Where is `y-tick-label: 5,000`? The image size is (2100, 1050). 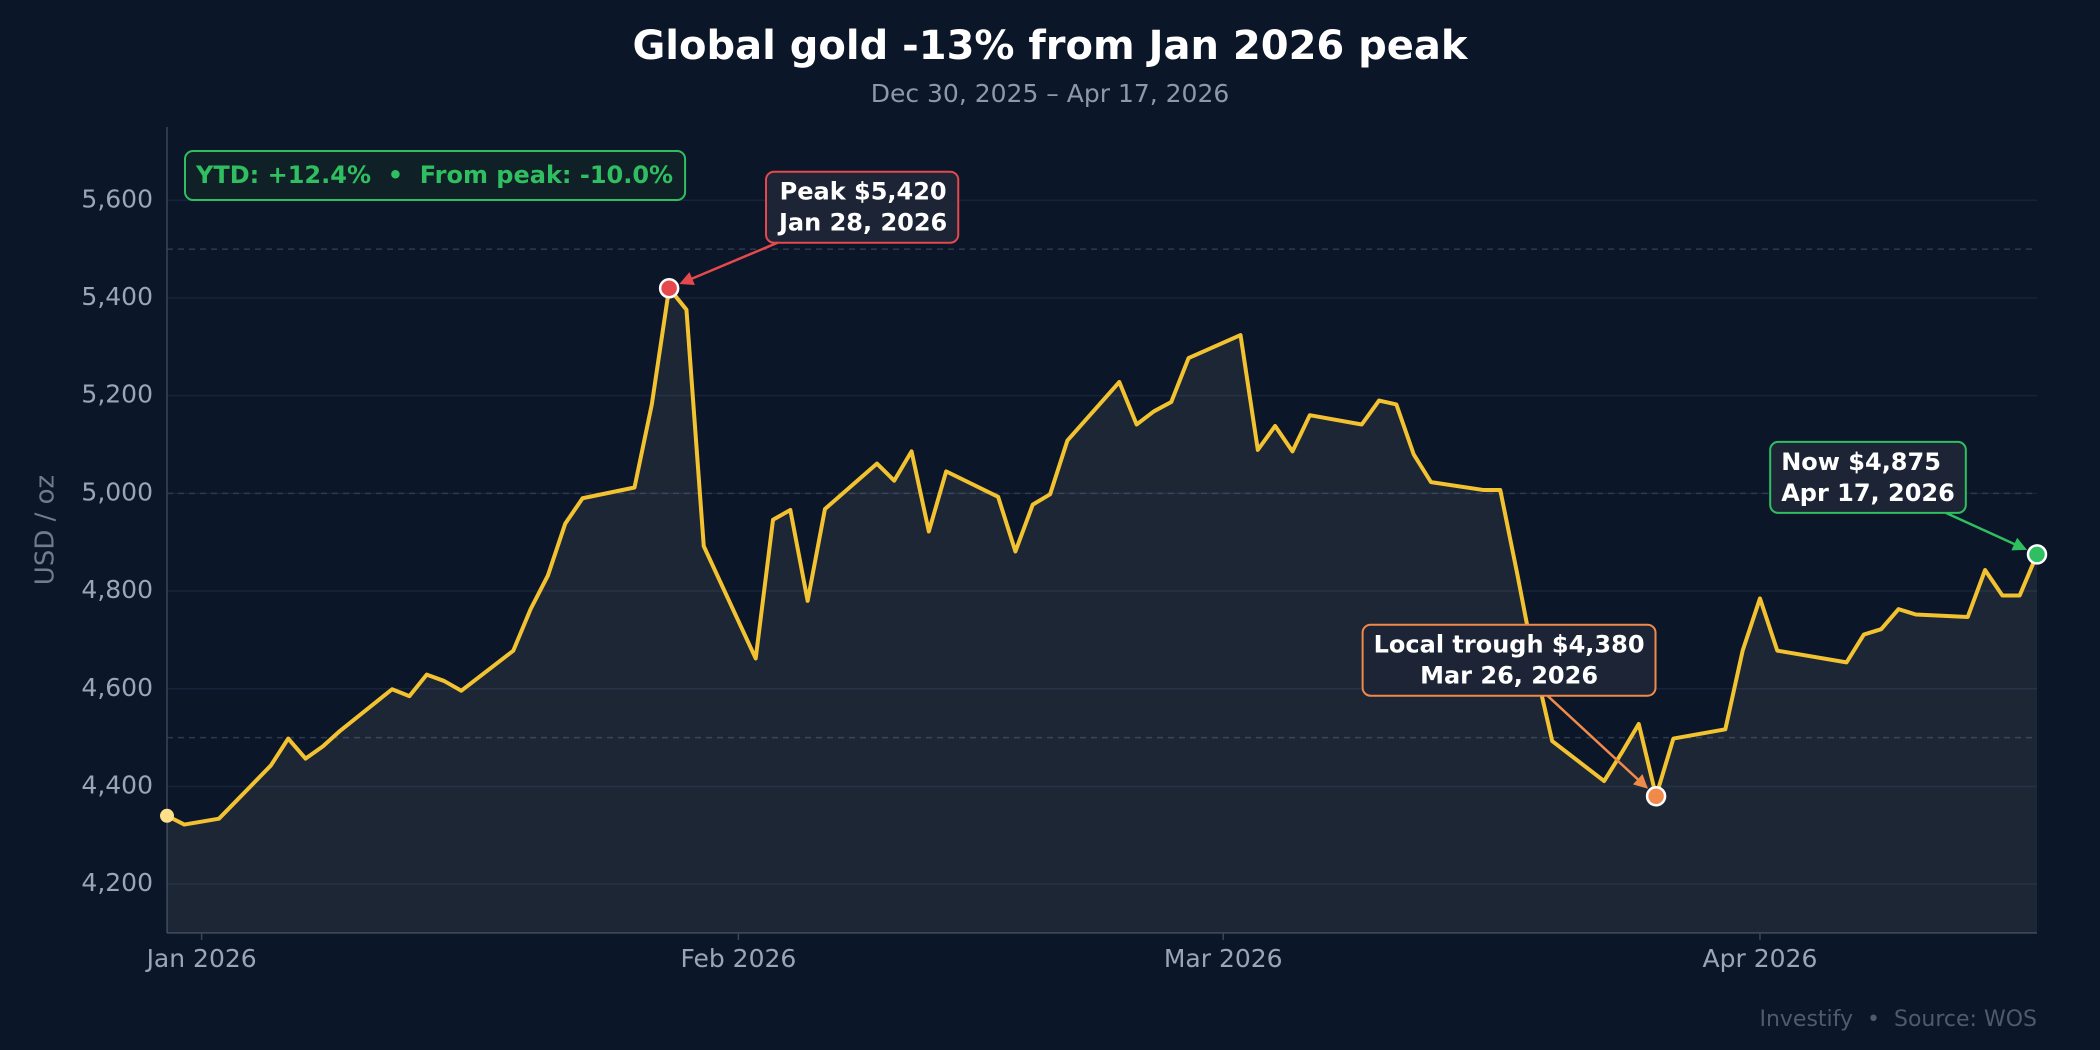
y-tick-label: 5,000 is located at coordinates (117, 491).